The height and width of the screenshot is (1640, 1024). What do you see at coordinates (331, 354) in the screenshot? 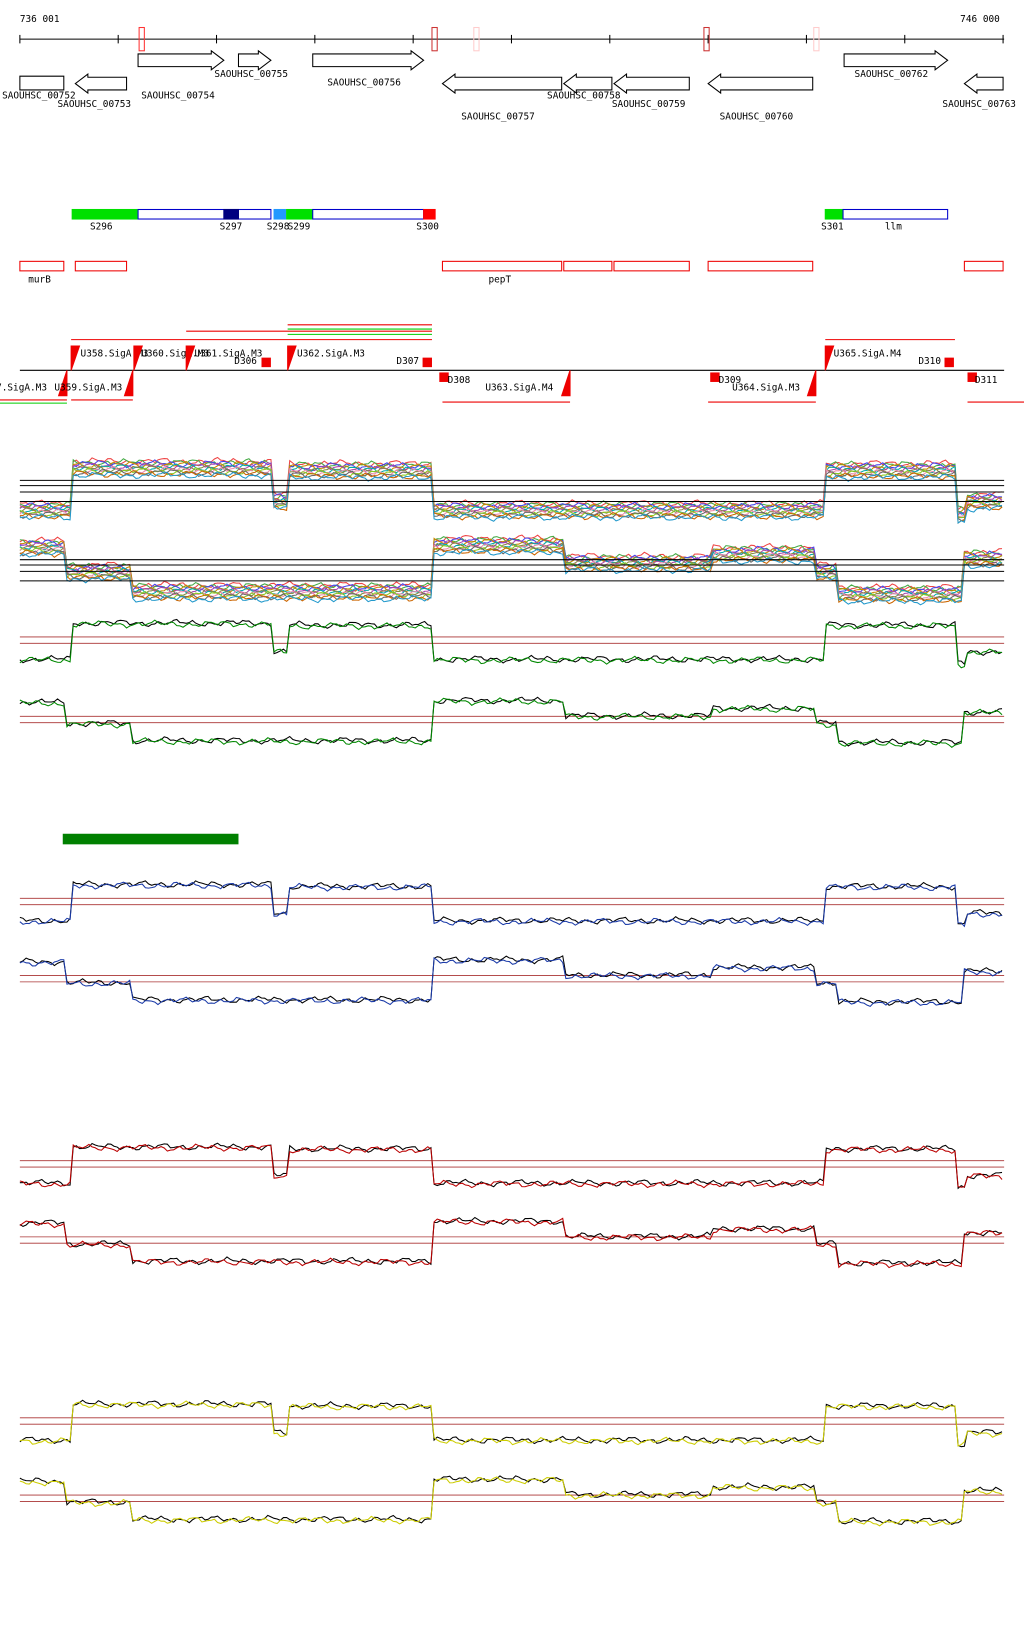
I see `promoter-label: U362.SigA.M3` at bounding box center [331, 354].